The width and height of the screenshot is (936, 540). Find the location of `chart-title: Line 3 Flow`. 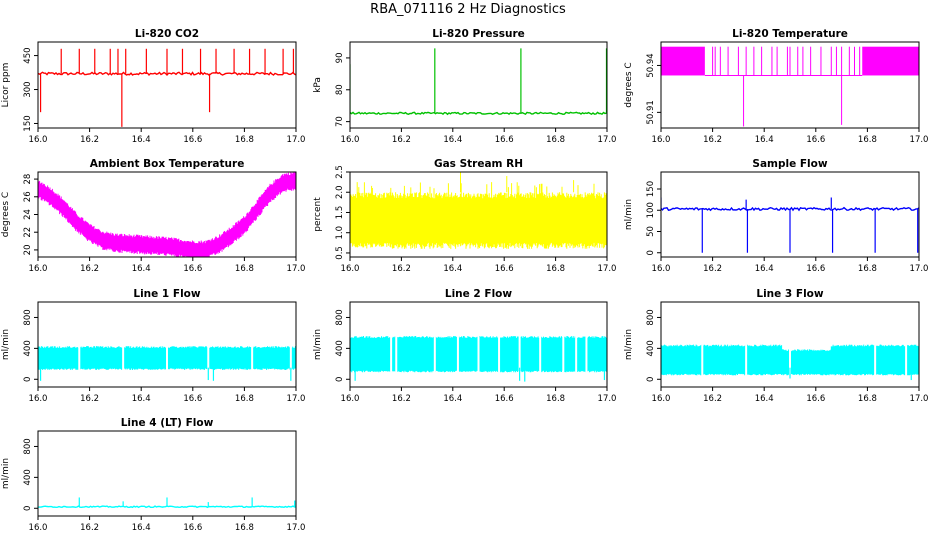

chart-title: Line 3 Flow is located at coordinates (789, 294).